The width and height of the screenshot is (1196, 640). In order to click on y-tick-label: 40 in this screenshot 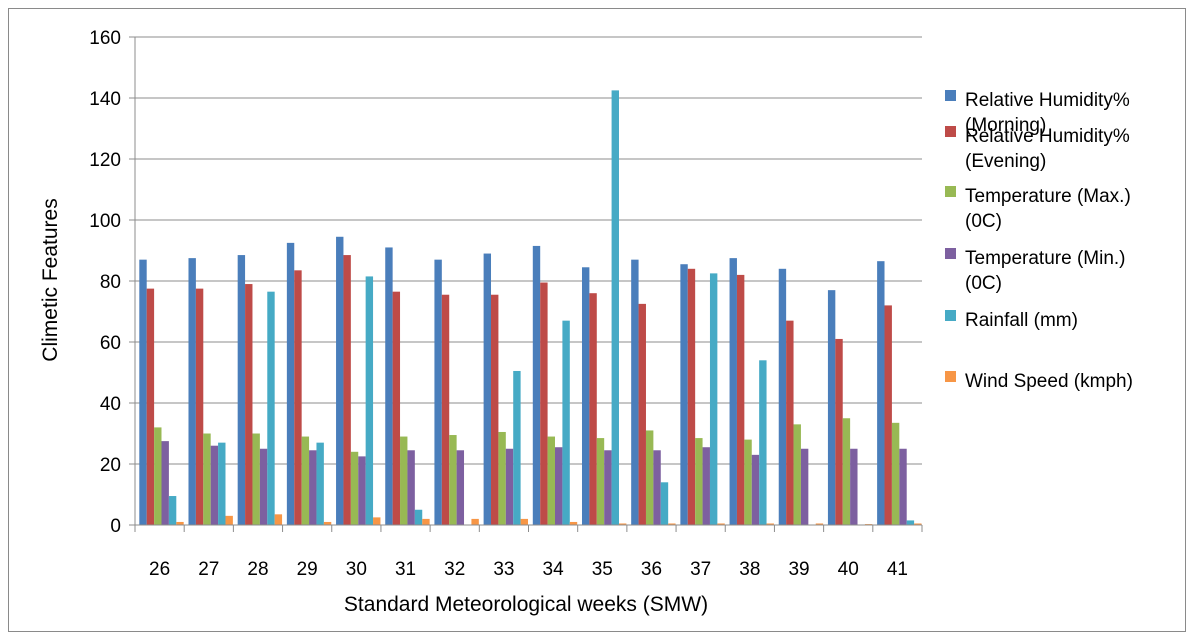, I will do `click(110, 404)`.